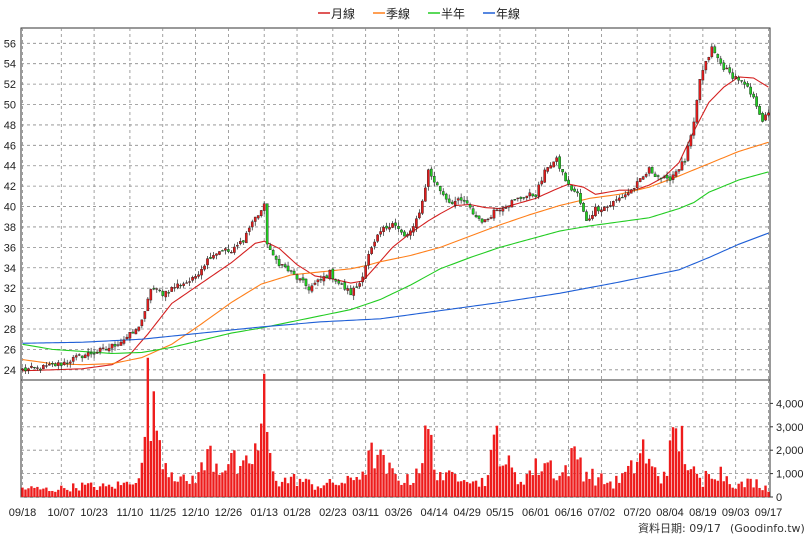  I want to click on date-tick-21: 09/03, so click(736, 513).